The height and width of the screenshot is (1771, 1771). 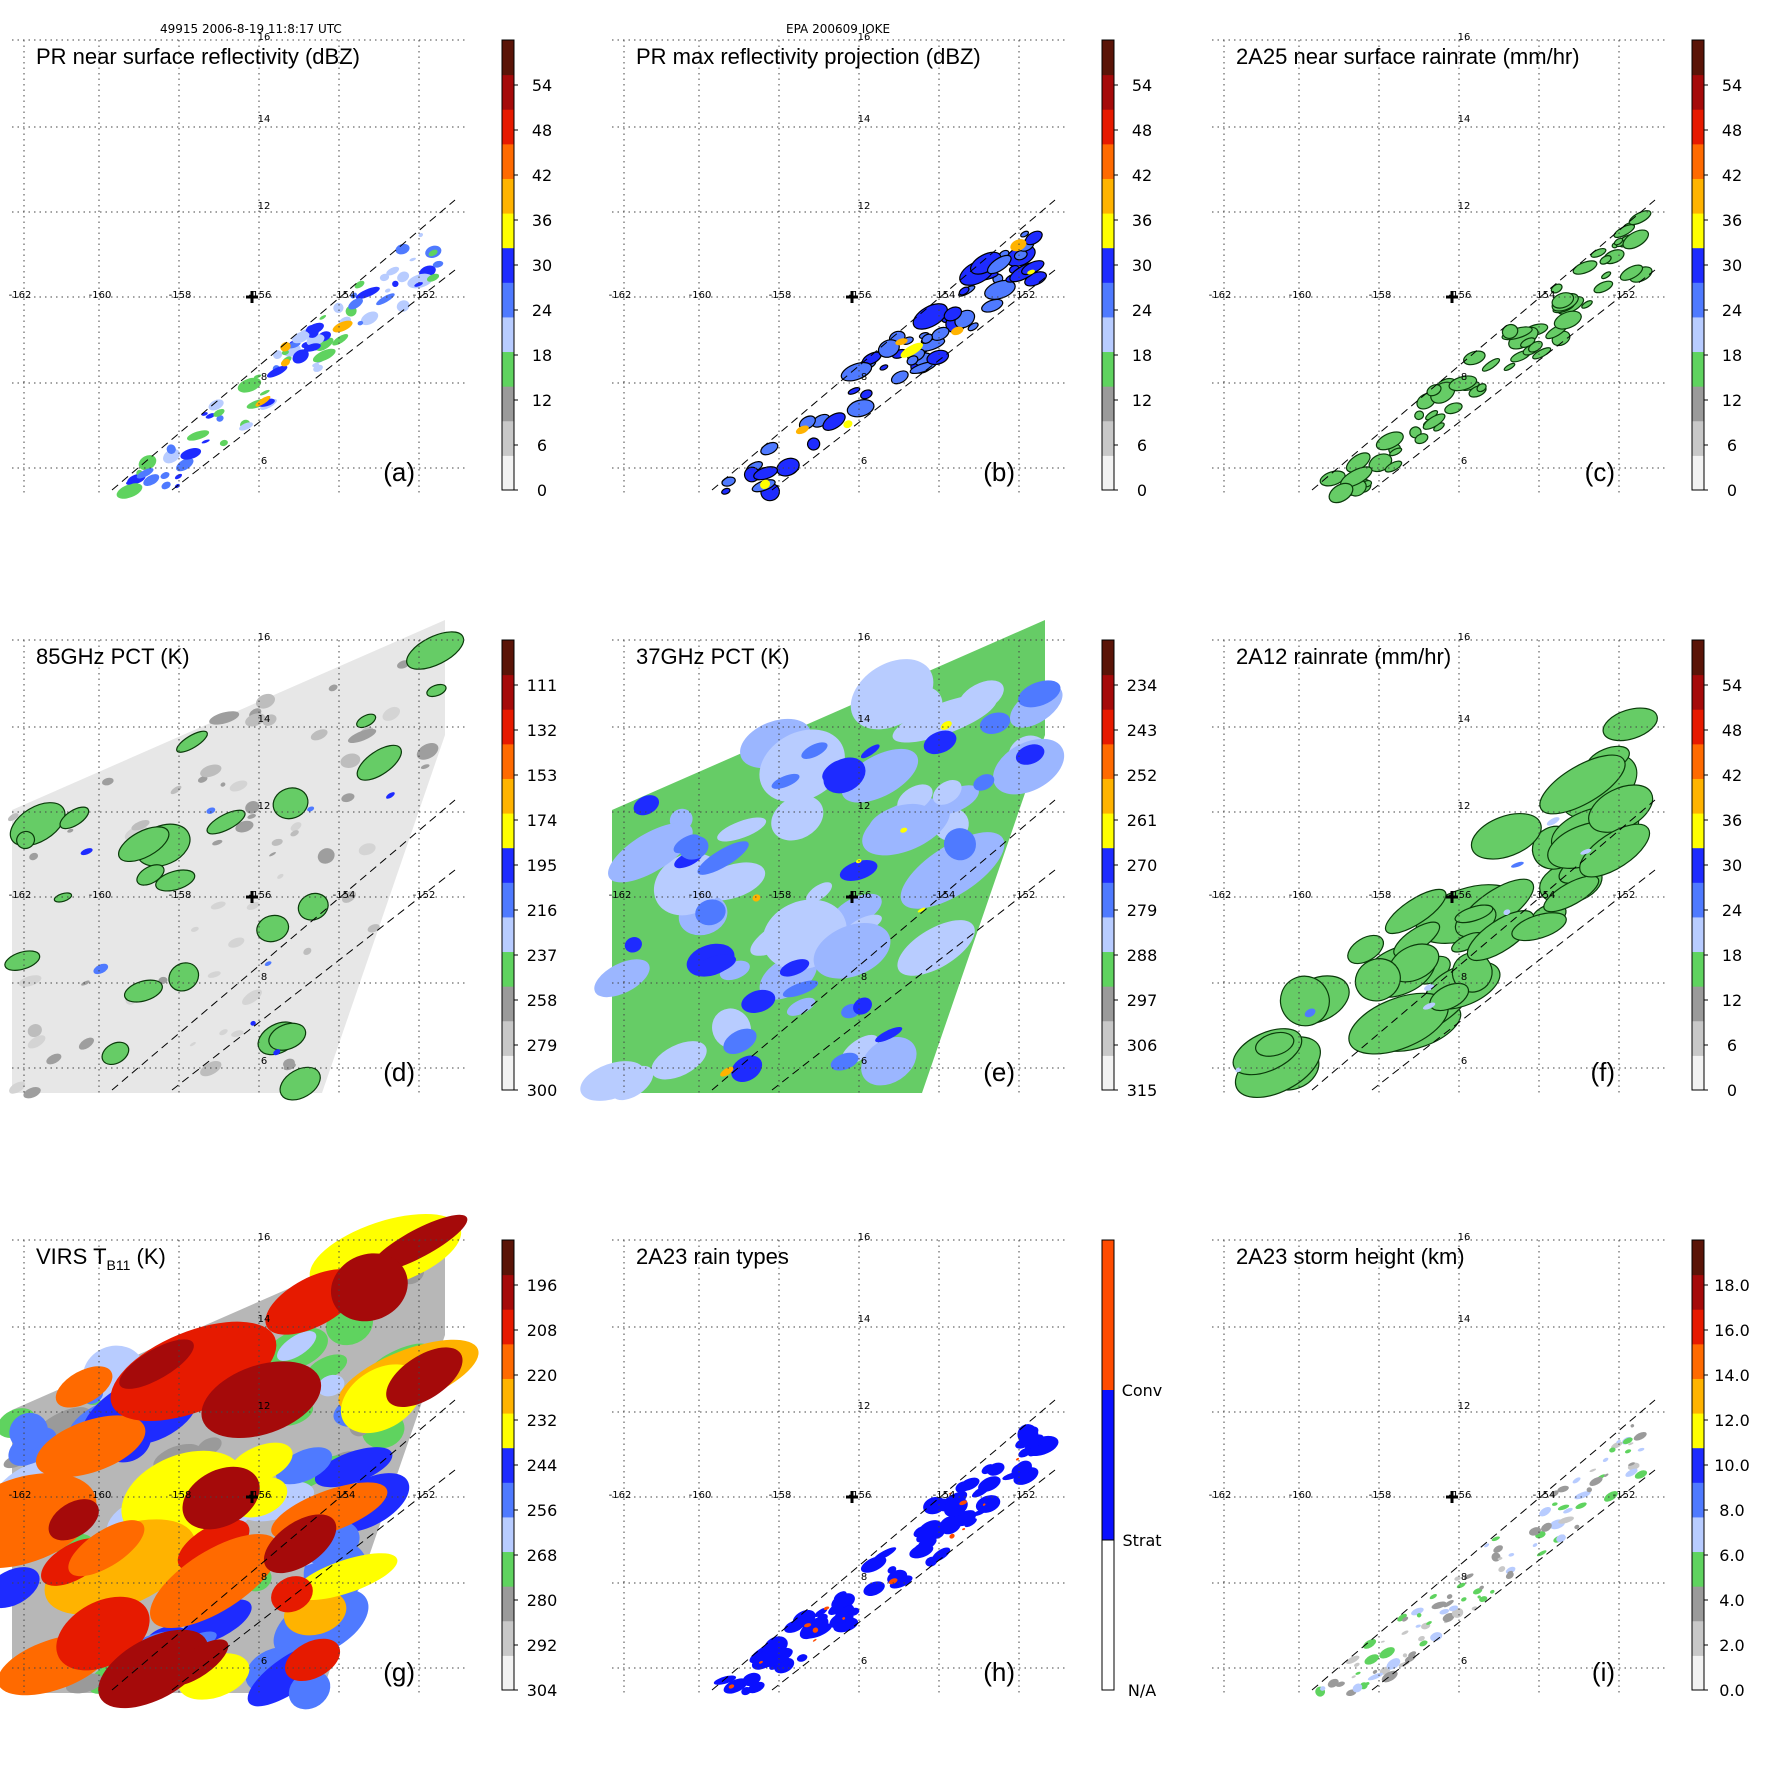 What do you see at coordinates (542, 1420) in the screenshot?
I see `colorbar-tick-label: 232` at bounding box center [542, 1420].